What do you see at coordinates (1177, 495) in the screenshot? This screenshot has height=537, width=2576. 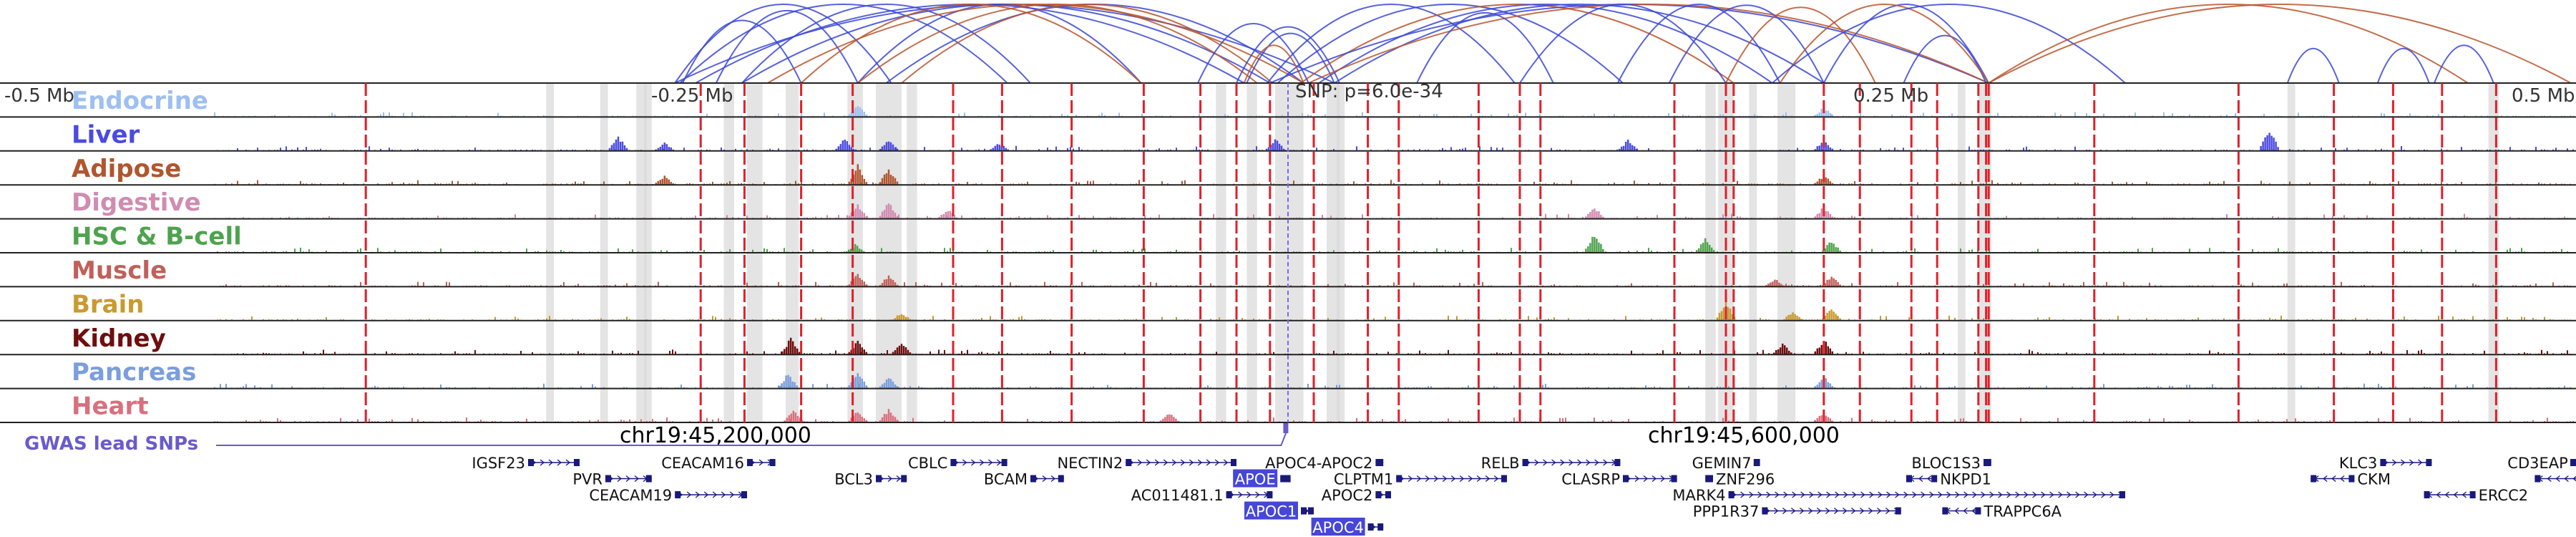 I see `gene-label: AC011481.1` at bounding box center [1177, 495].